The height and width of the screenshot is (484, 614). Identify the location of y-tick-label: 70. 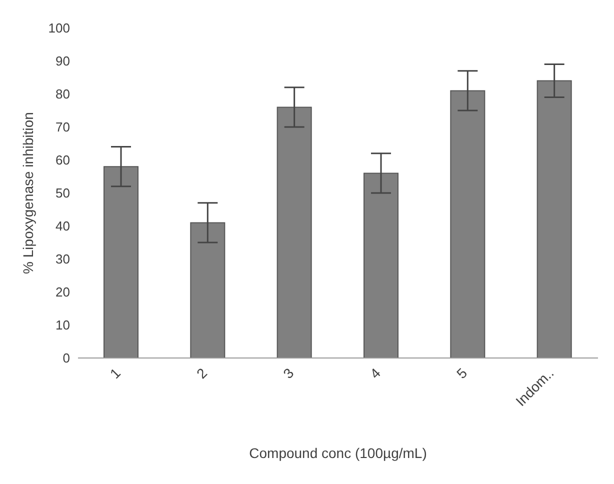
(63, 127).